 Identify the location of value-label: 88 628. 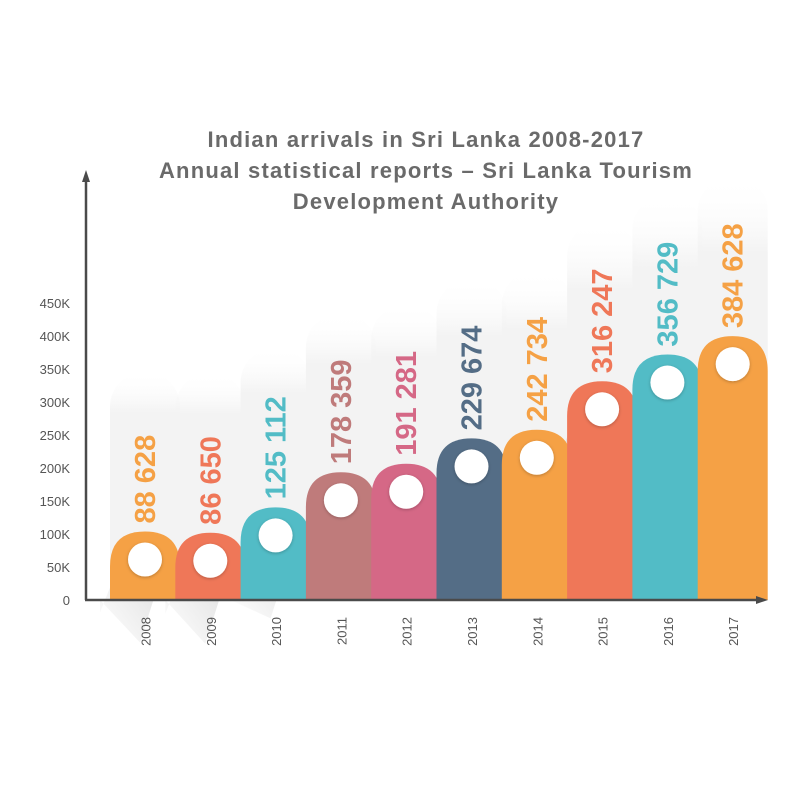
(146, 479).